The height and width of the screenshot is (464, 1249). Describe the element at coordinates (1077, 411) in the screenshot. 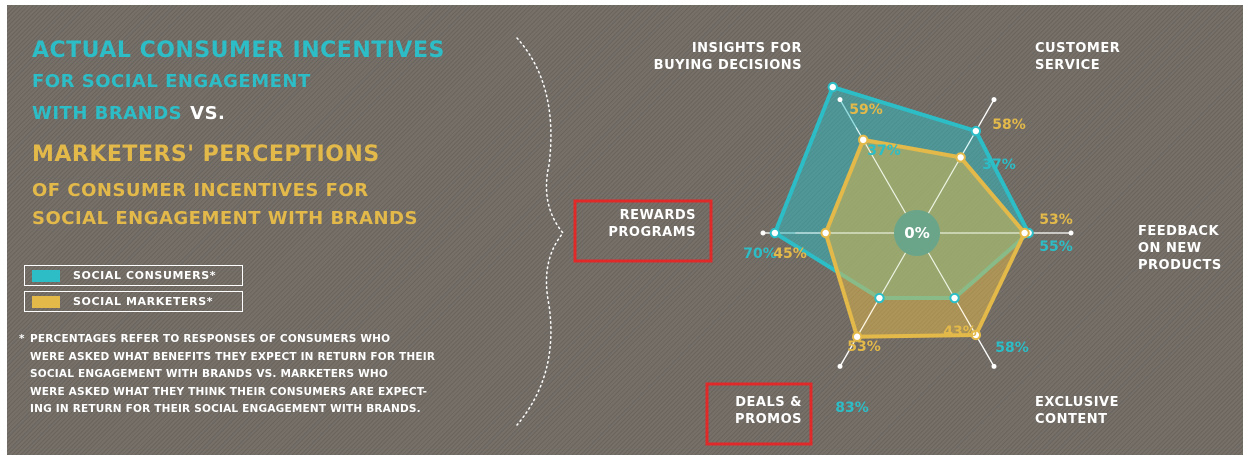

I see `category-label-exclusive: EXCLUSIVE CONTENT` at that location.